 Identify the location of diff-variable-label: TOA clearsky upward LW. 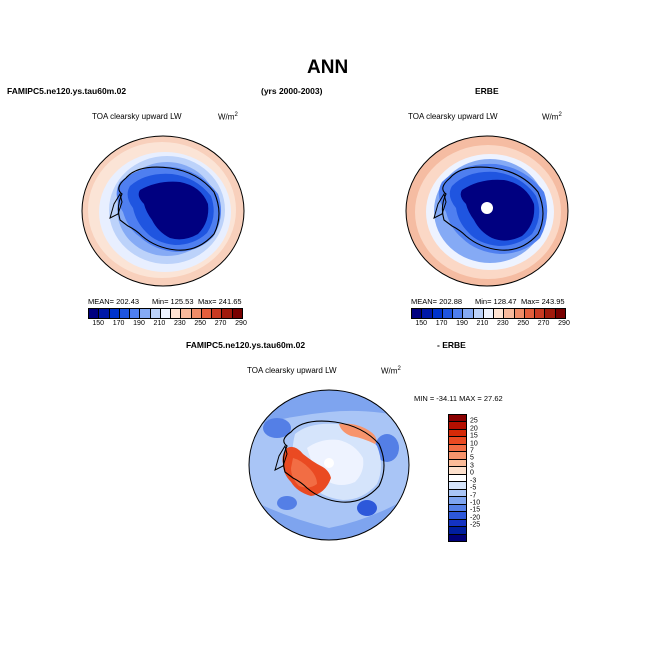
(292, 370).